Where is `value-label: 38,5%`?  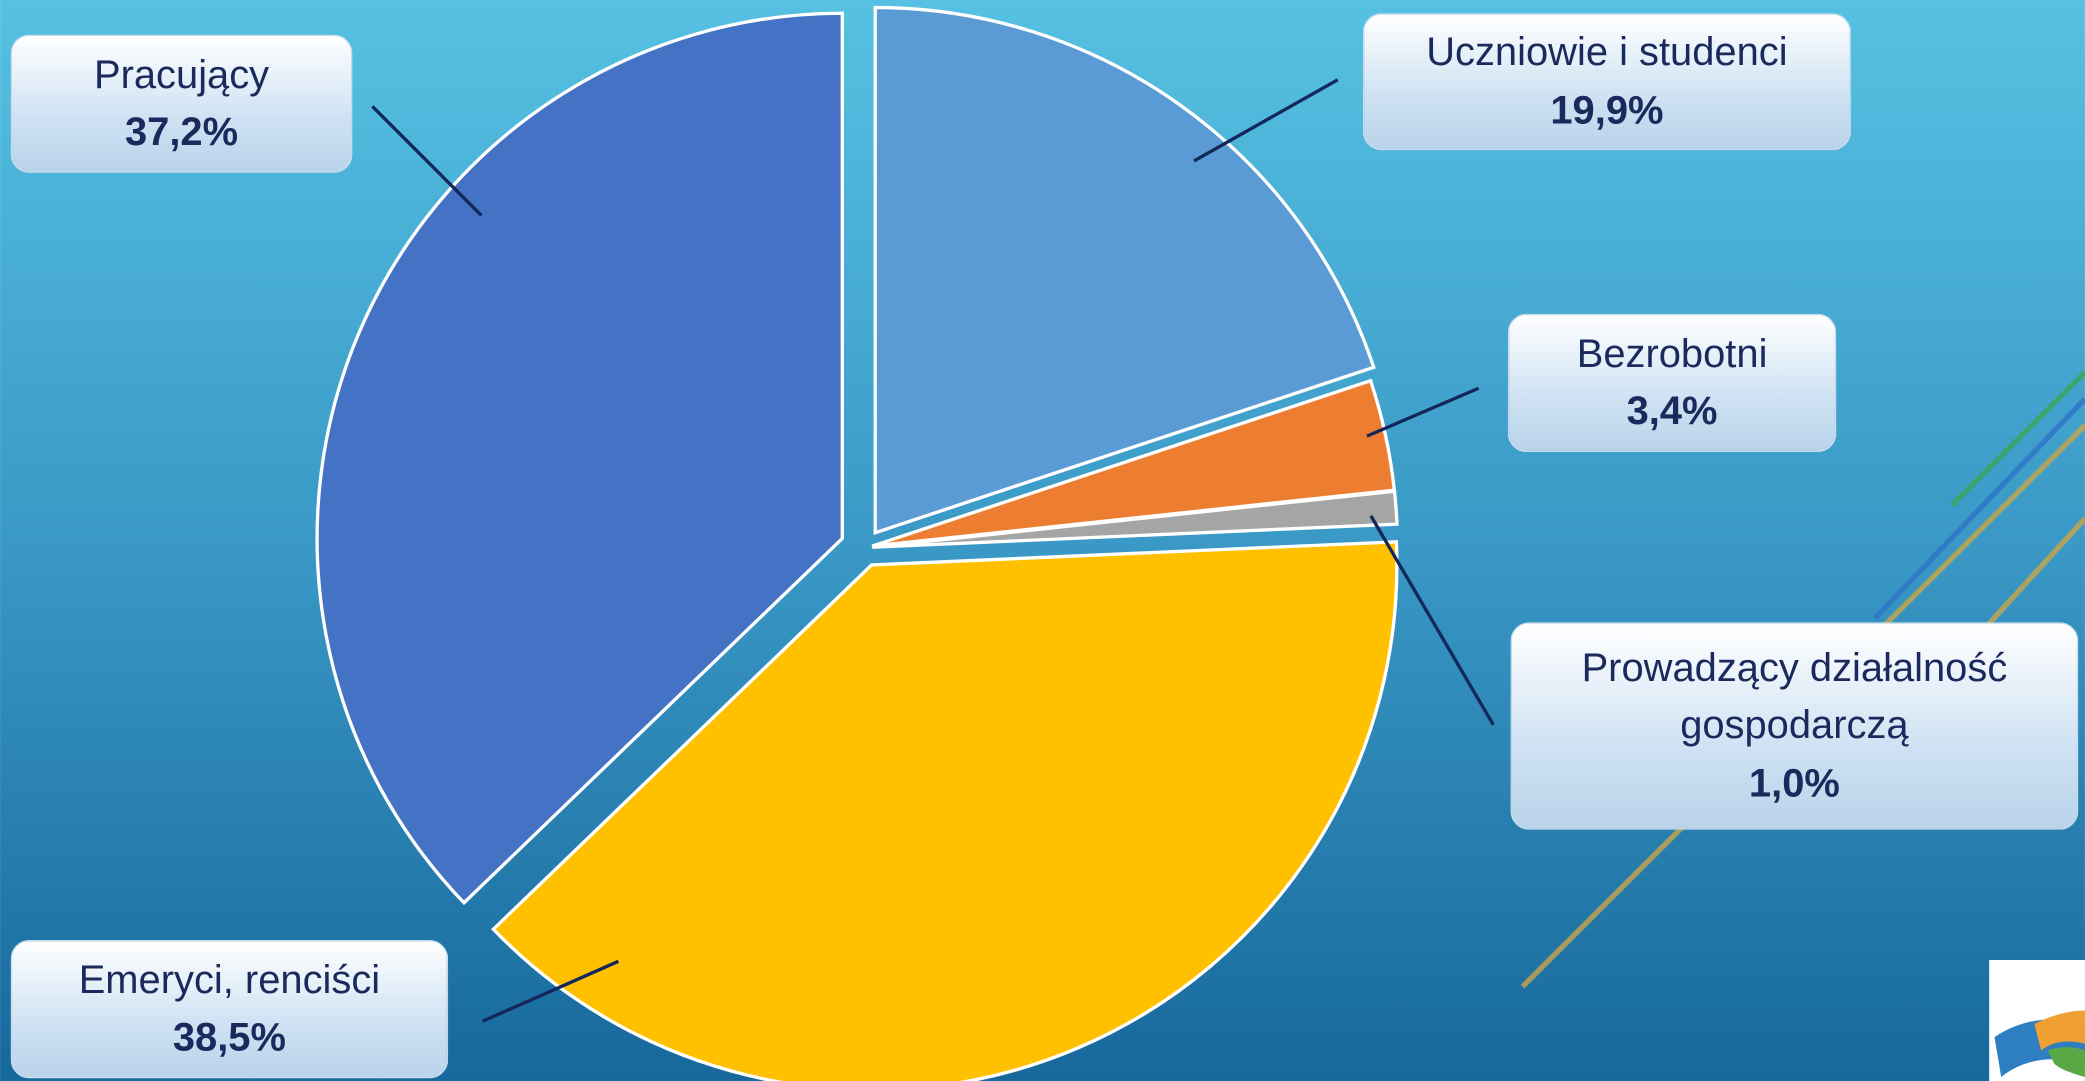 value-label: 38,5% is located at coordinates (229, 1037).